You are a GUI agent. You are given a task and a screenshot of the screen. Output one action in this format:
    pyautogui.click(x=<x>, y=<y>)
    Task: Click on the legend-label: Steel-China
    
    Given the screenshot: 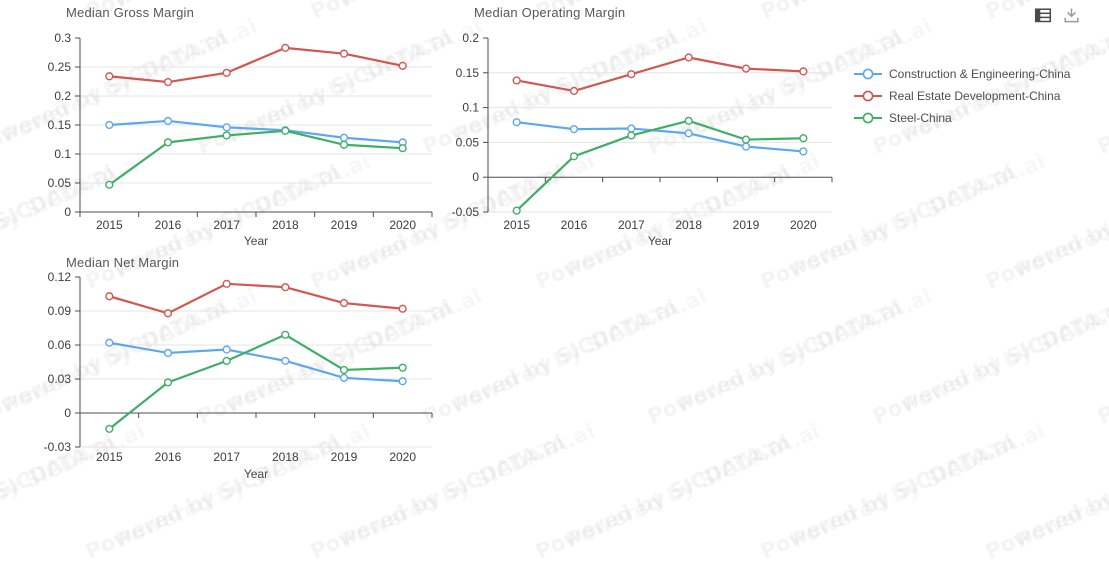 What is the action you would take?
    pyautogui.click(x=920, y=118)
    